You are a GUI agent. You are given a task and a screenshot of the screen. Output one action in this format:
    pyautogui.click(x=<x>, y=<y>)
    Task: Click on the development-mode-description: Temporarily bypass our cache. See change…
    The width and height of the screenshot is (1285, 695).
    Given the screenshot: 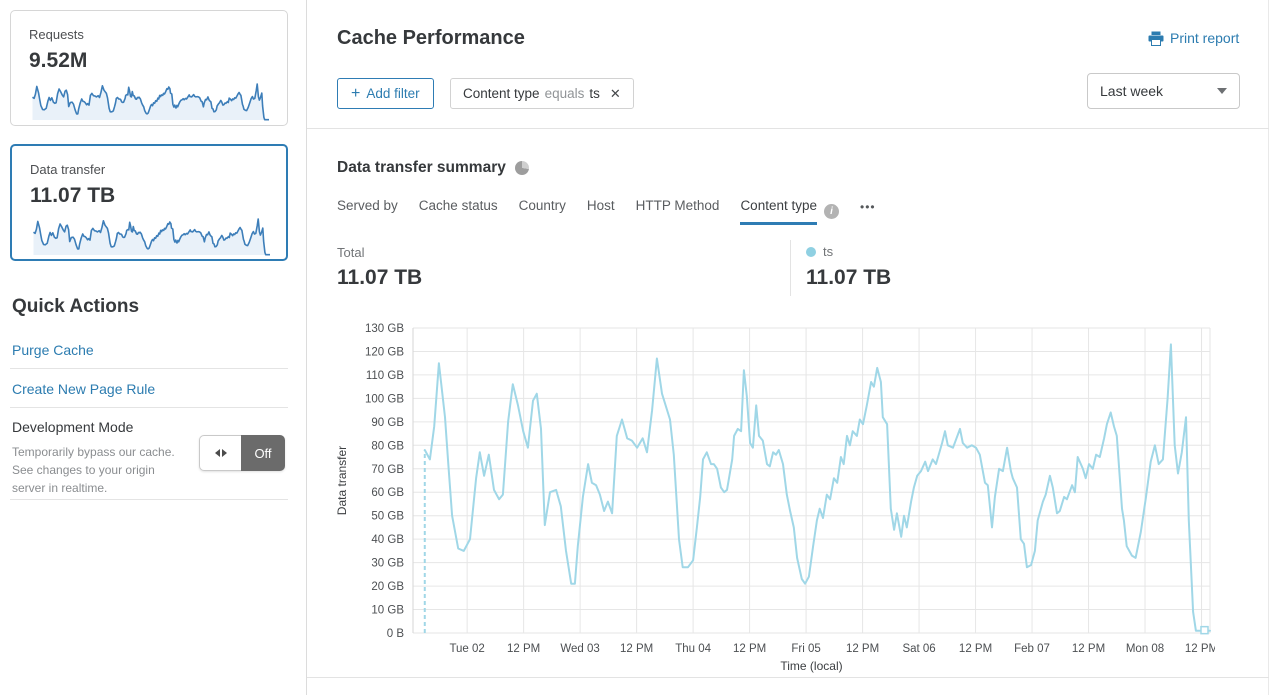 What is the action you would take?
    pyautogui.click(x=93, y=470)
    